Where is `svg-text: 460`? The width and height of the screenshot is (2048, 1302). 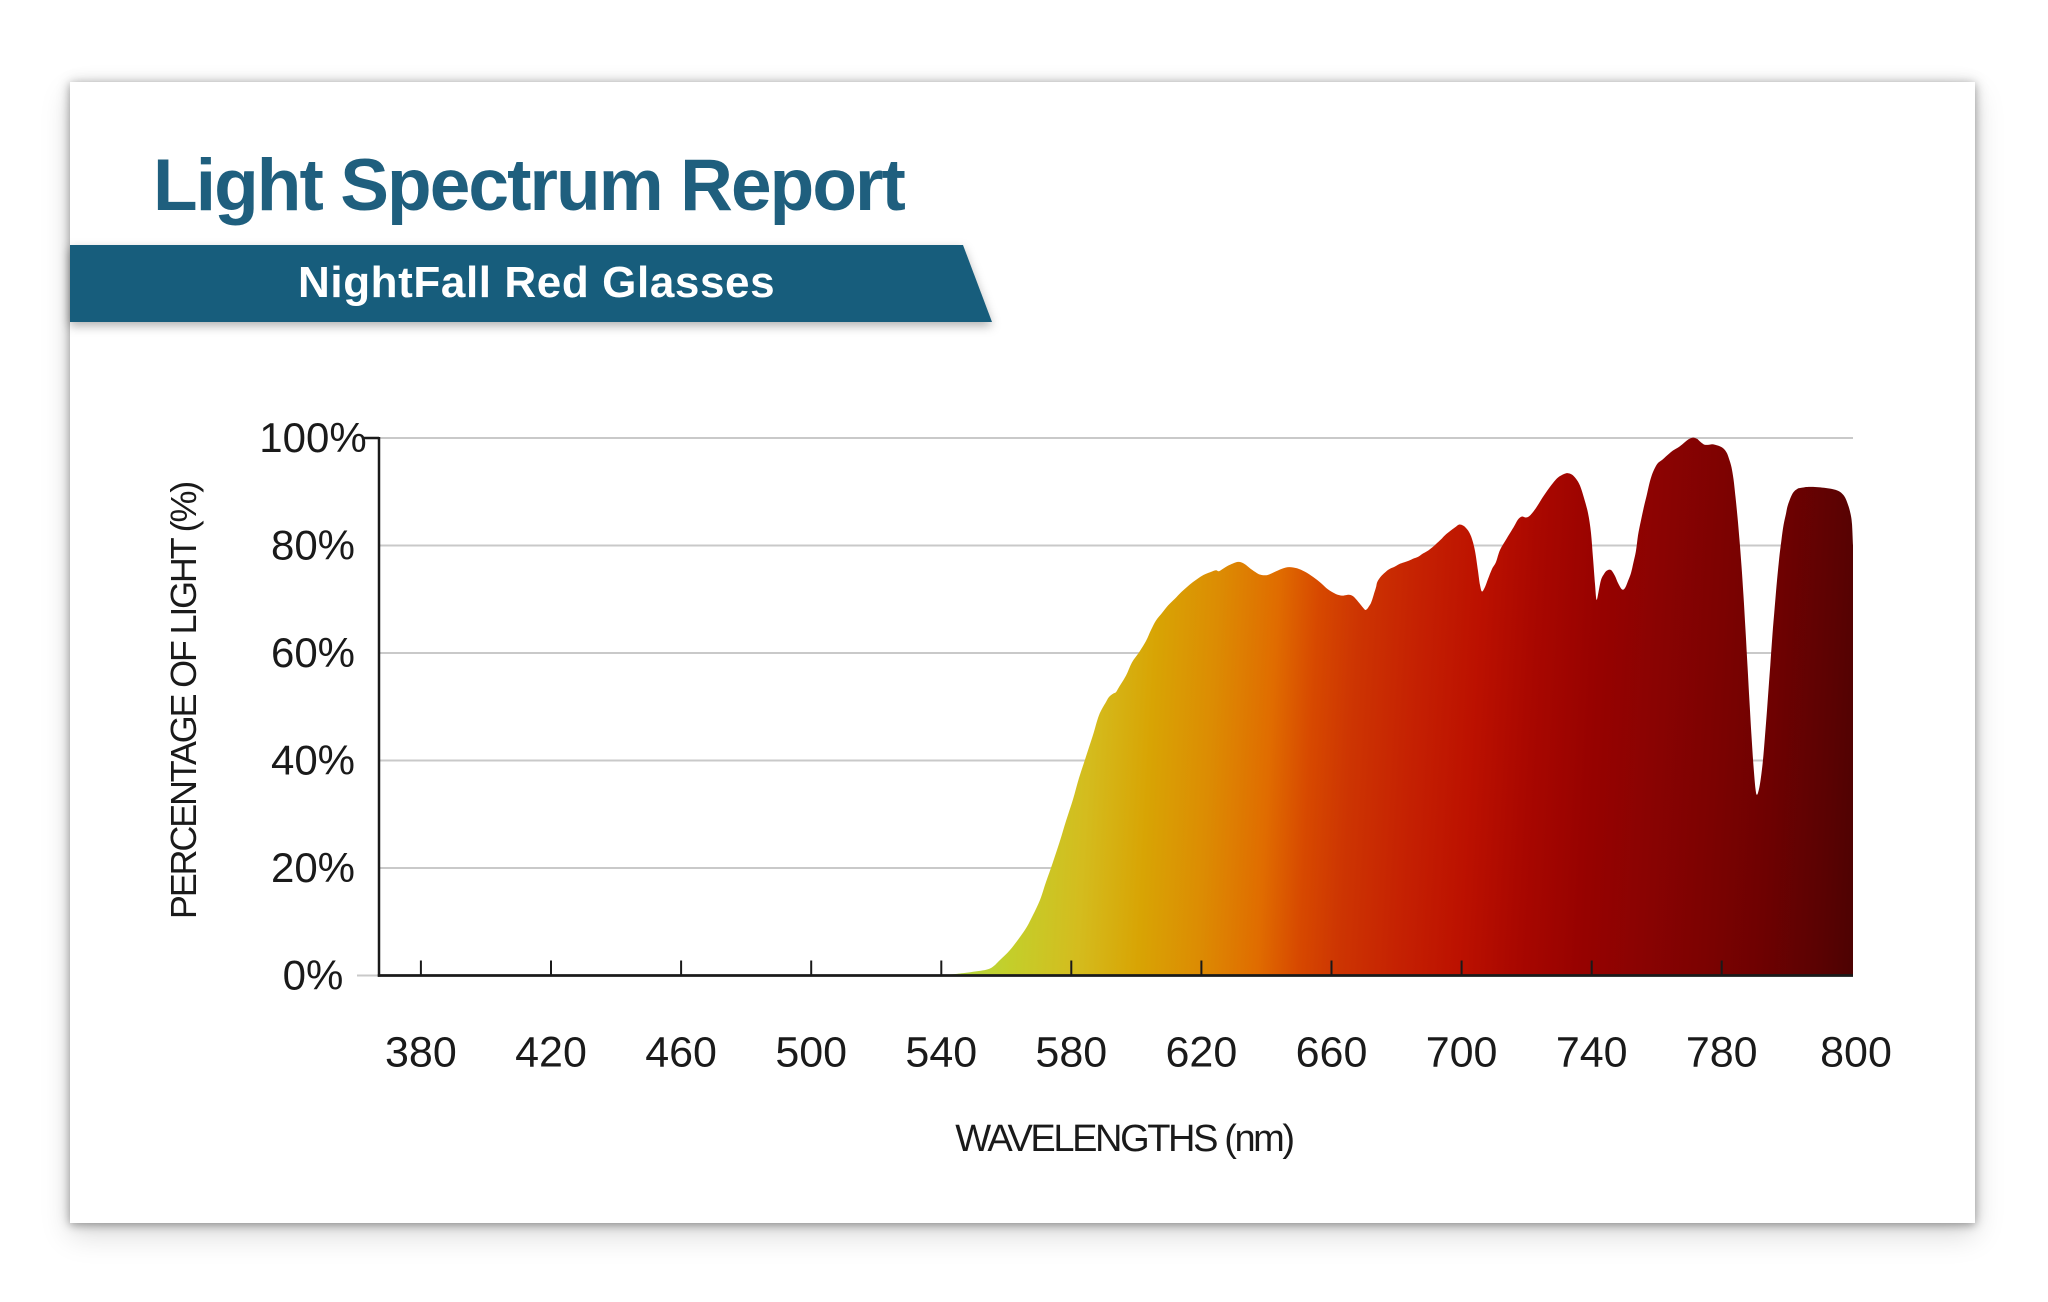
svg-text: 460 is located at coordinates (681, 1053).